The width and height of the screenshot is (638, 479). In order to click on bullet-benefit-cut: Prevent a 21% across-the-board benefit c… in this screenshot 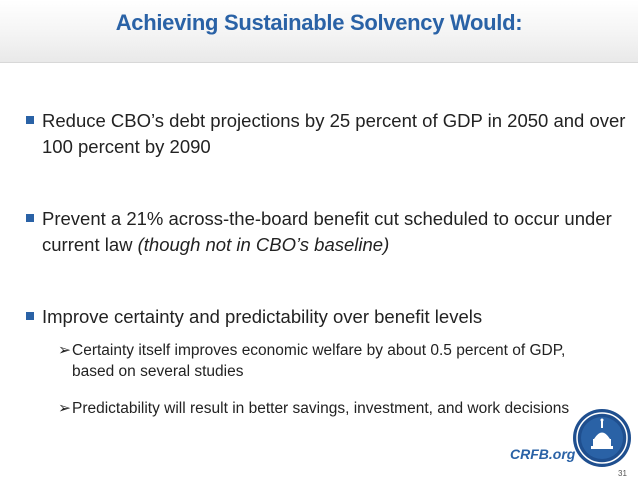, I will do `click(330, 232)`.